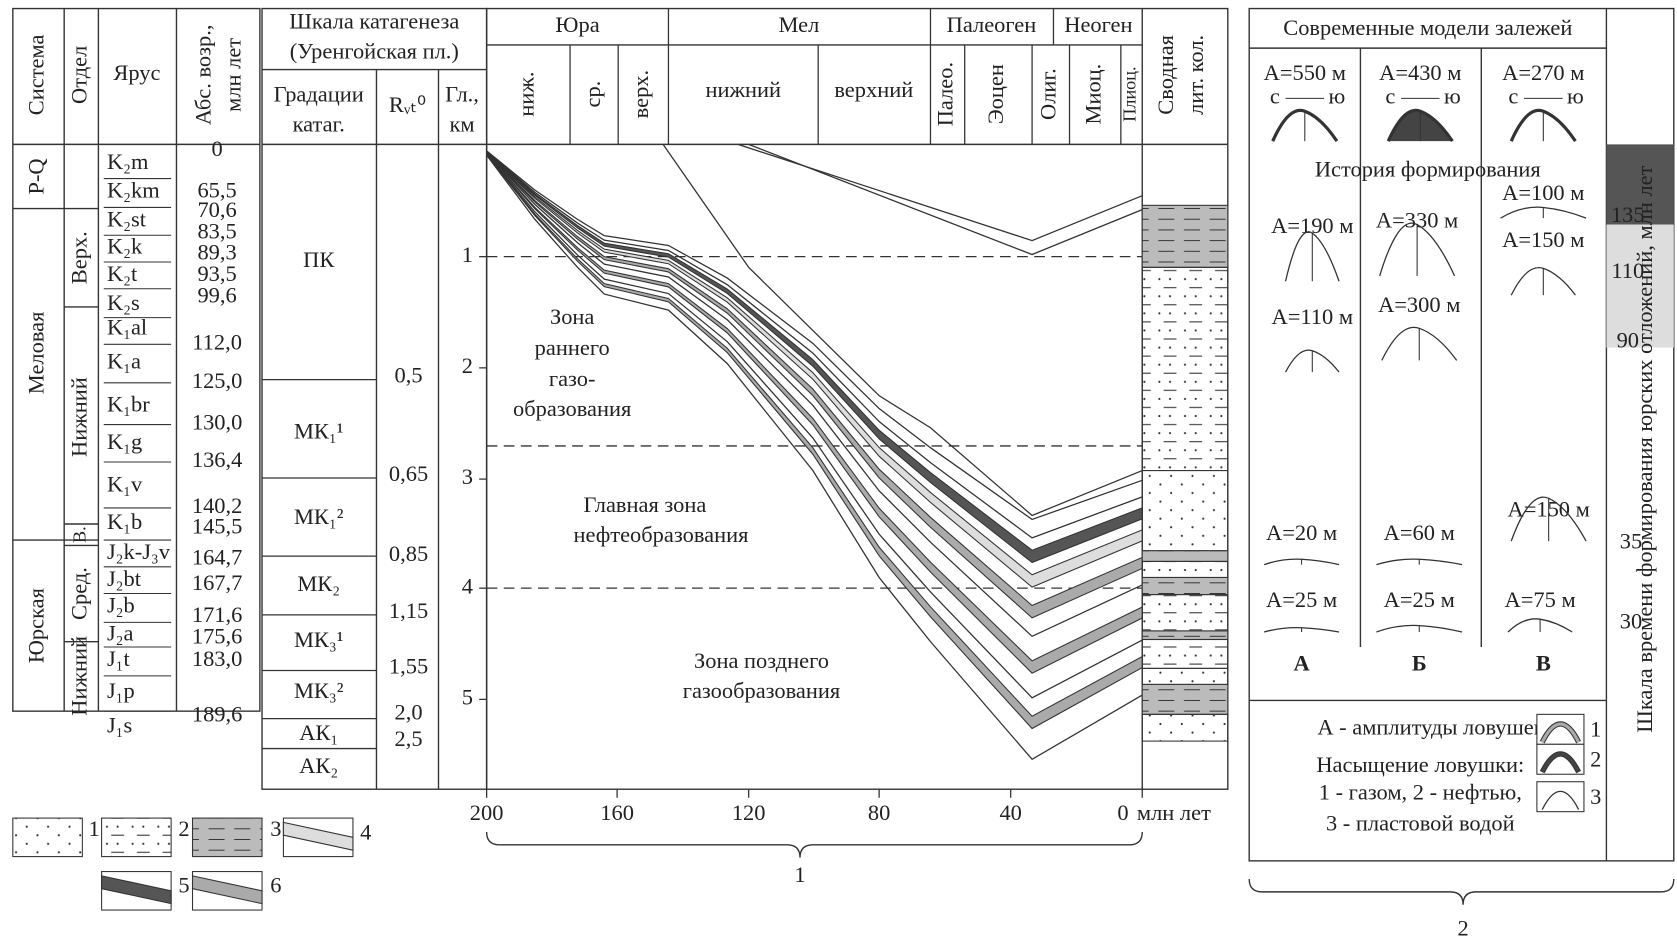  What do you see at coordinates (1195, 75) in the screenshot?
I see `header: лит. кол.` at bounding box center [1195, 75].